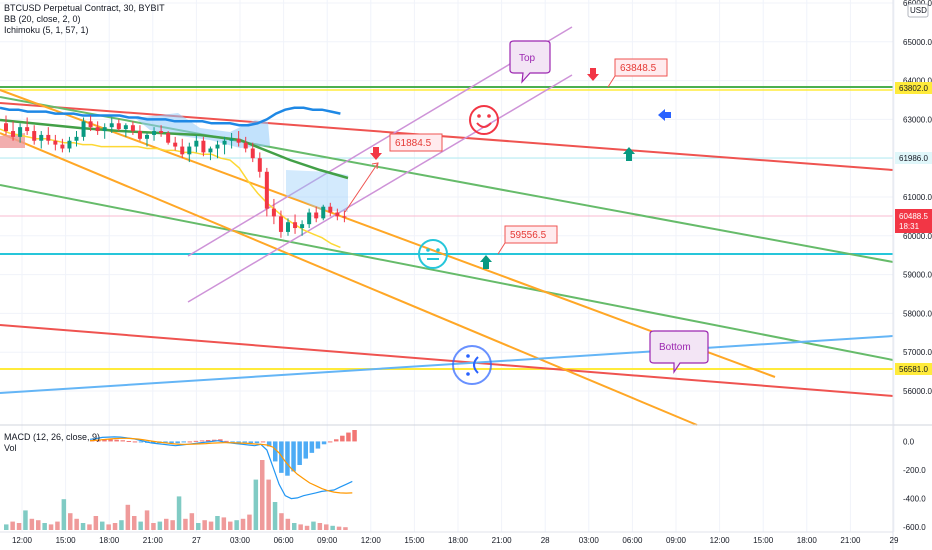 Image resolution: width=932 pixels, height=550 pixels. I want to click on currency-badge, so click(918, 10).